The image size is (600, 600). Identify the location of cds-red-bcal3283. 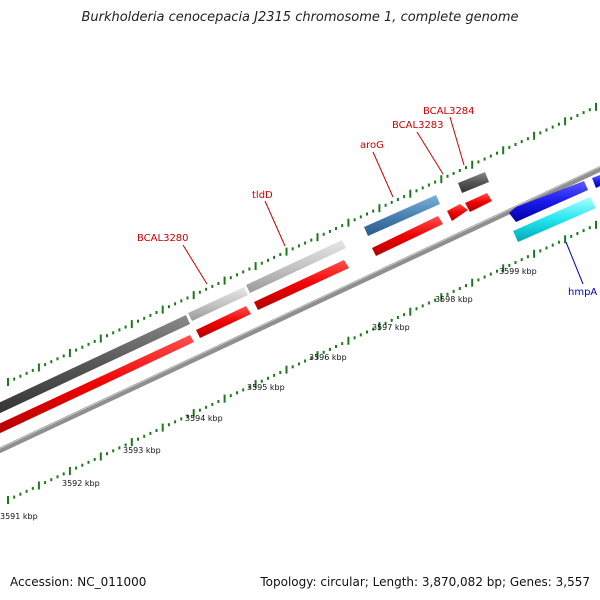
(457, 212).